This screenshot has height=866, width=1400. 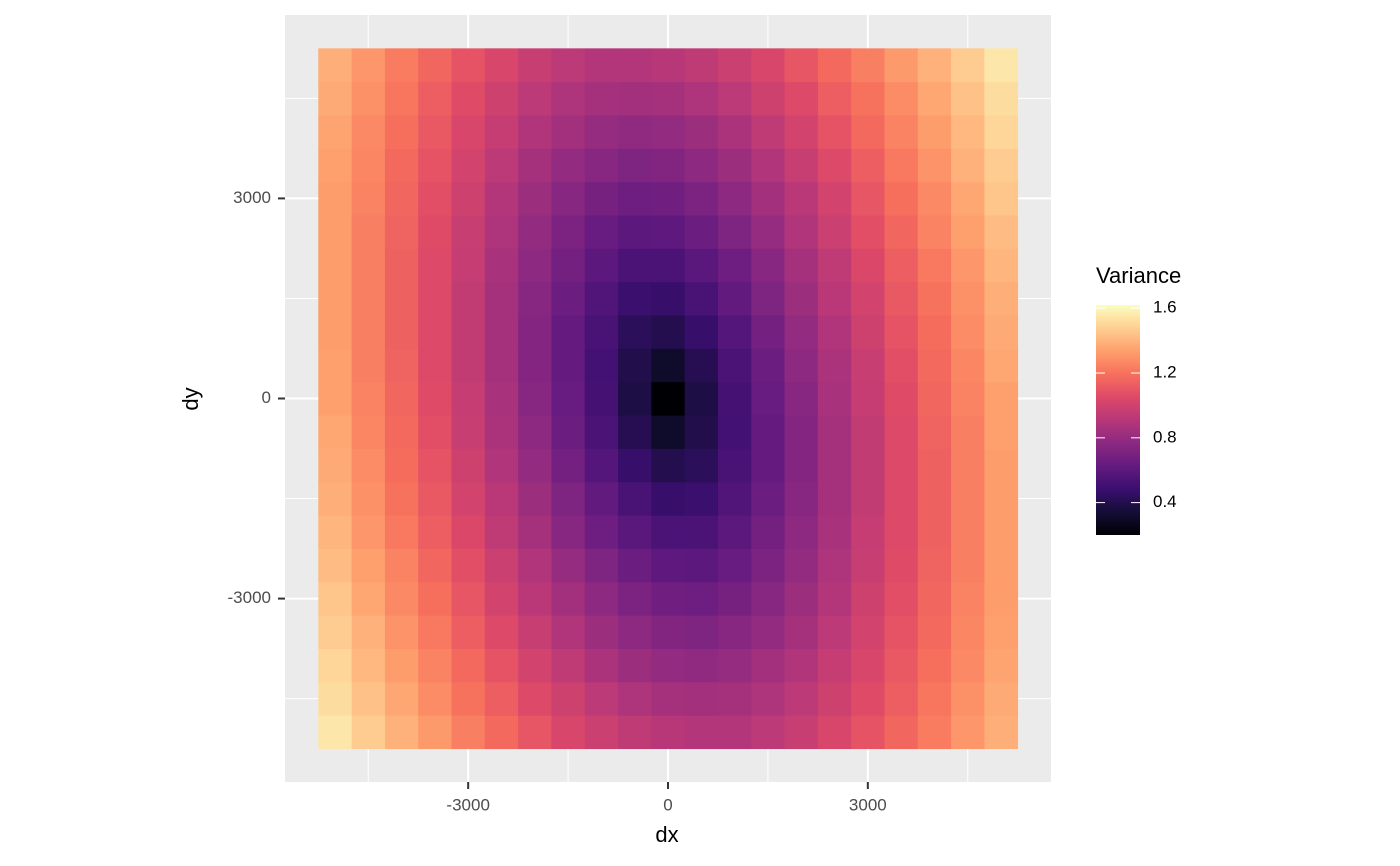 What do you see at coordinates (1118, 420) in the screenshot?
I see `colorbar` at bounding box center [1118, 420].